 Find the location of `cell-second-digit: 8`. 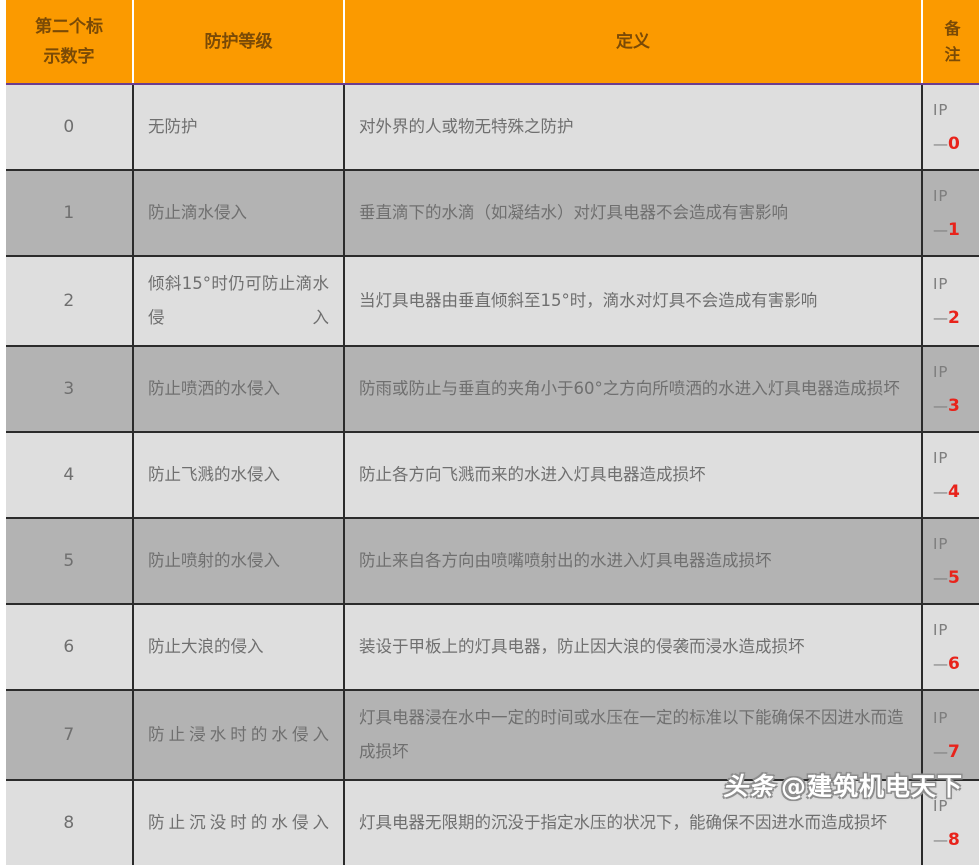

cell-second-digit: 8 is located at coordinates (70, 822).